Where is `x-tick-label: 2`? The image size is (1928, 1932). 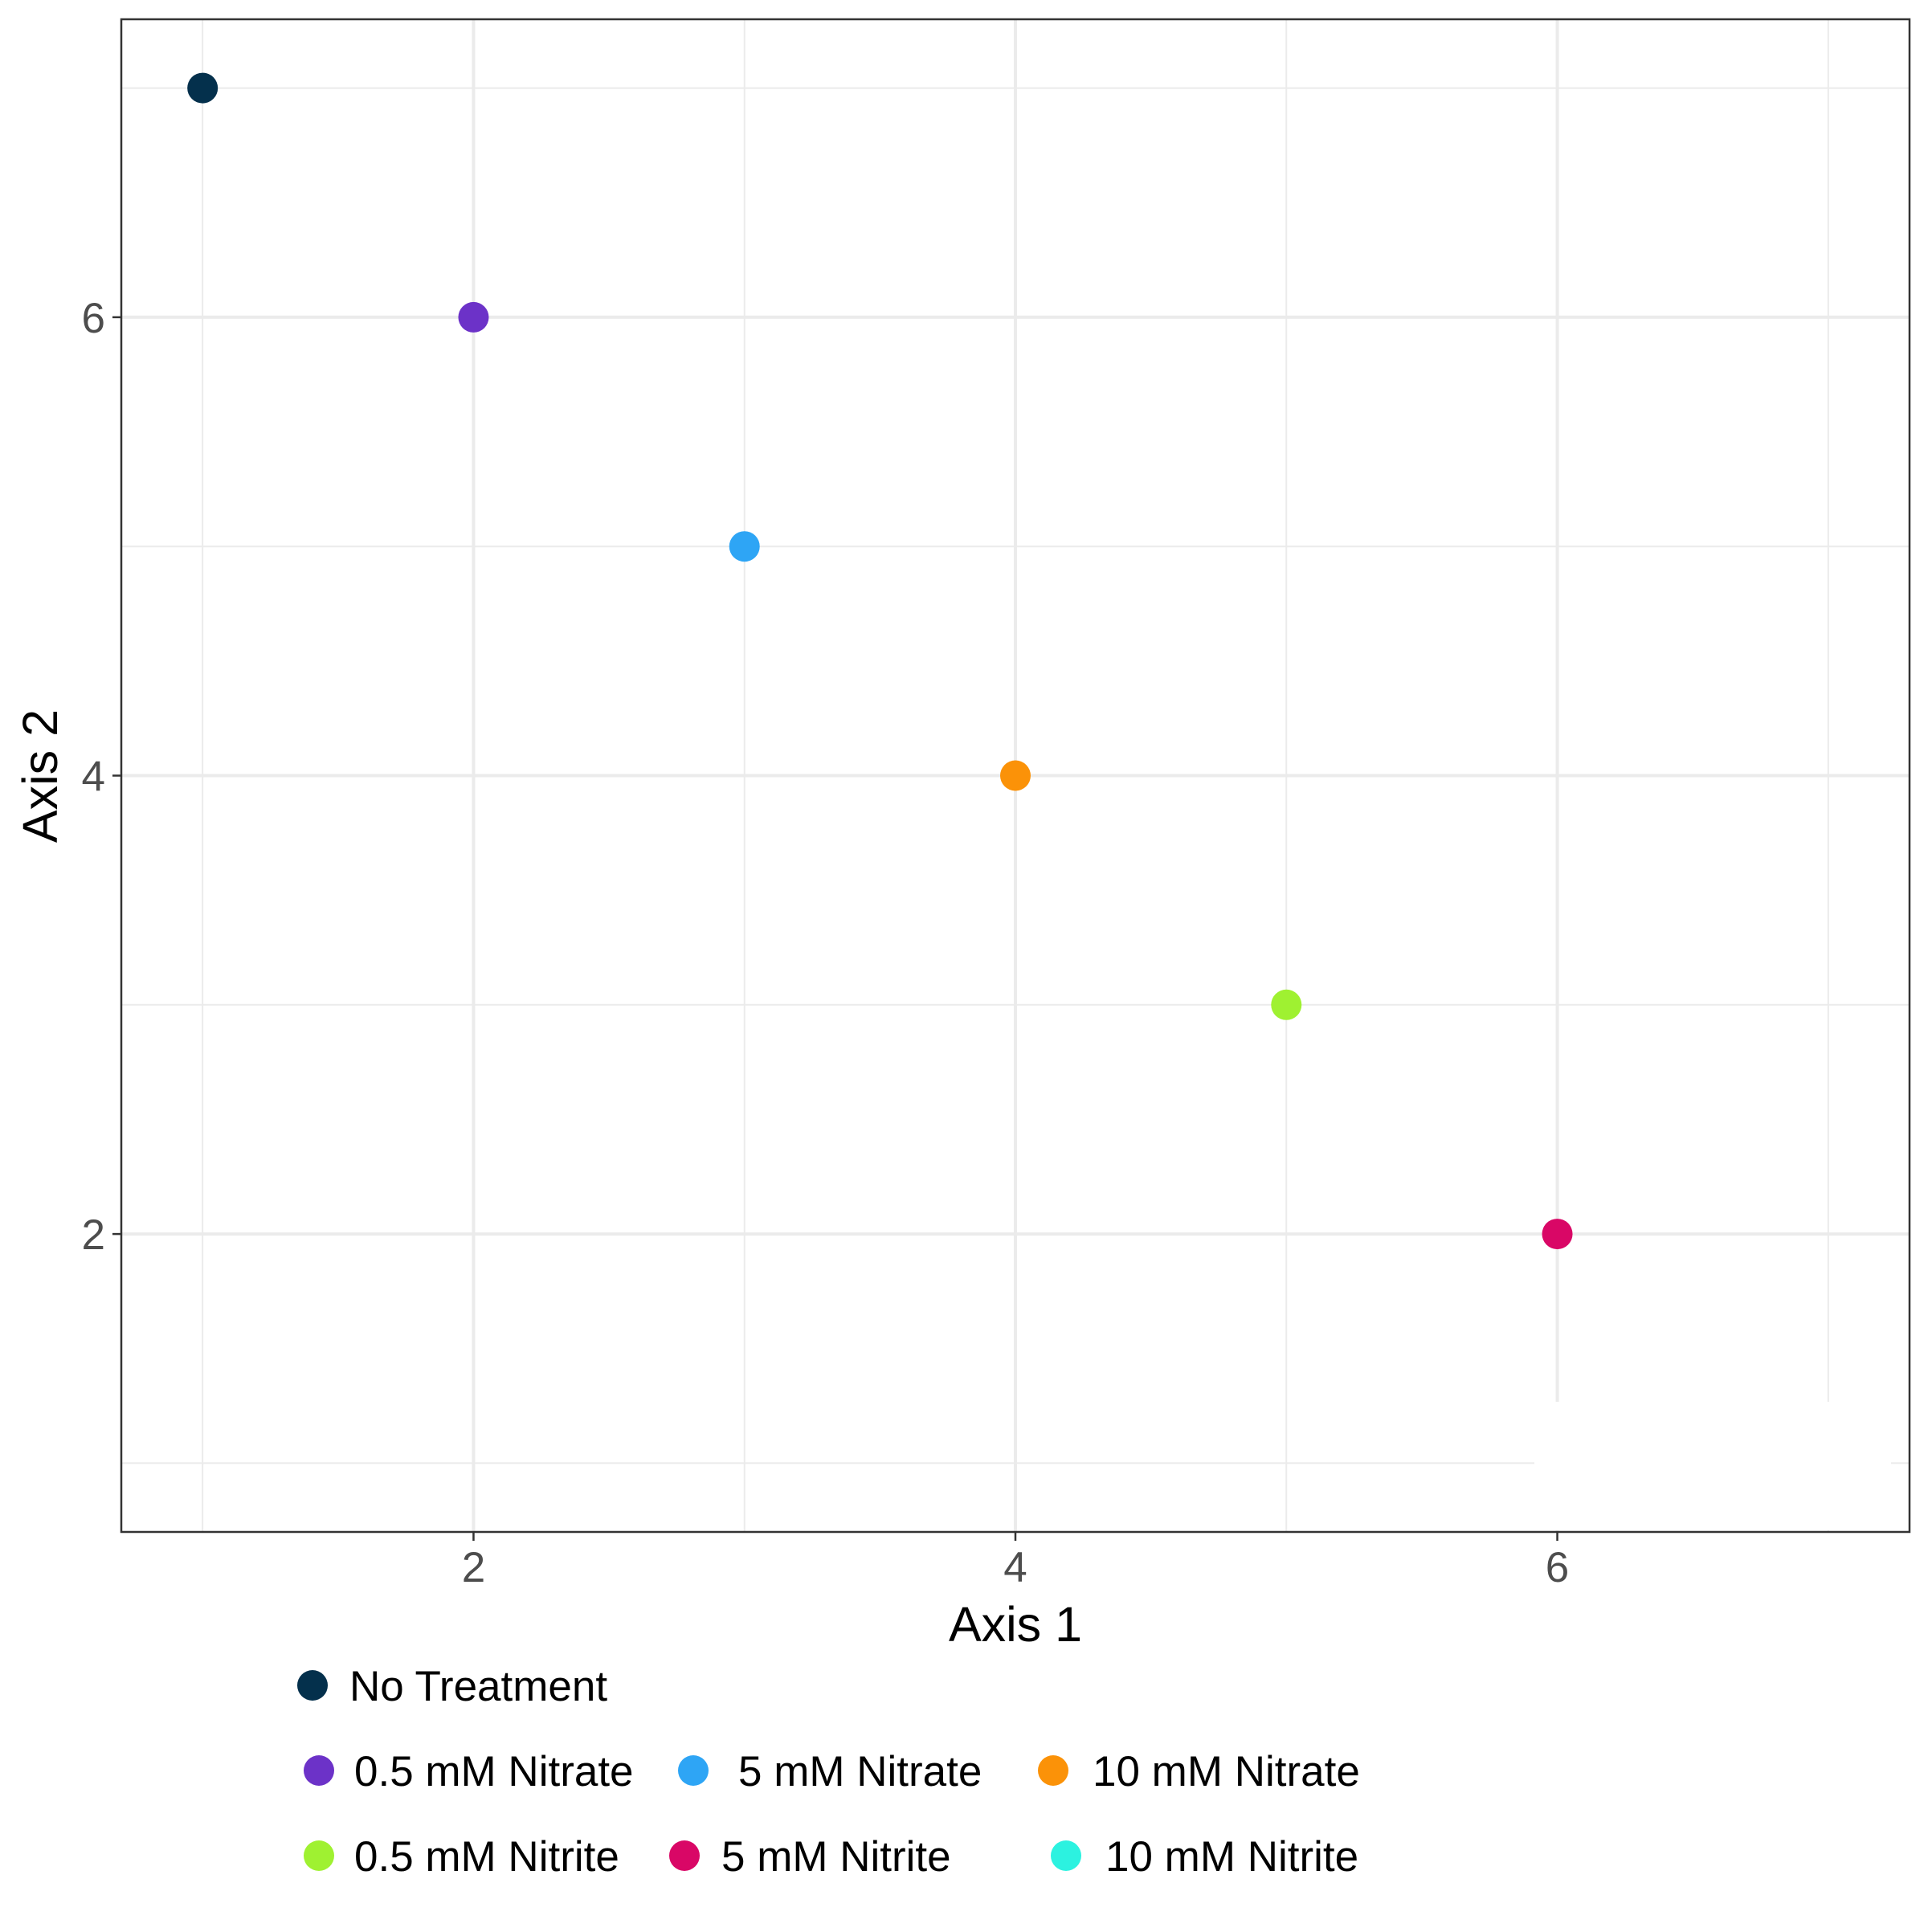
x-tick-label: 2 is located at coordinates (473, 1567).